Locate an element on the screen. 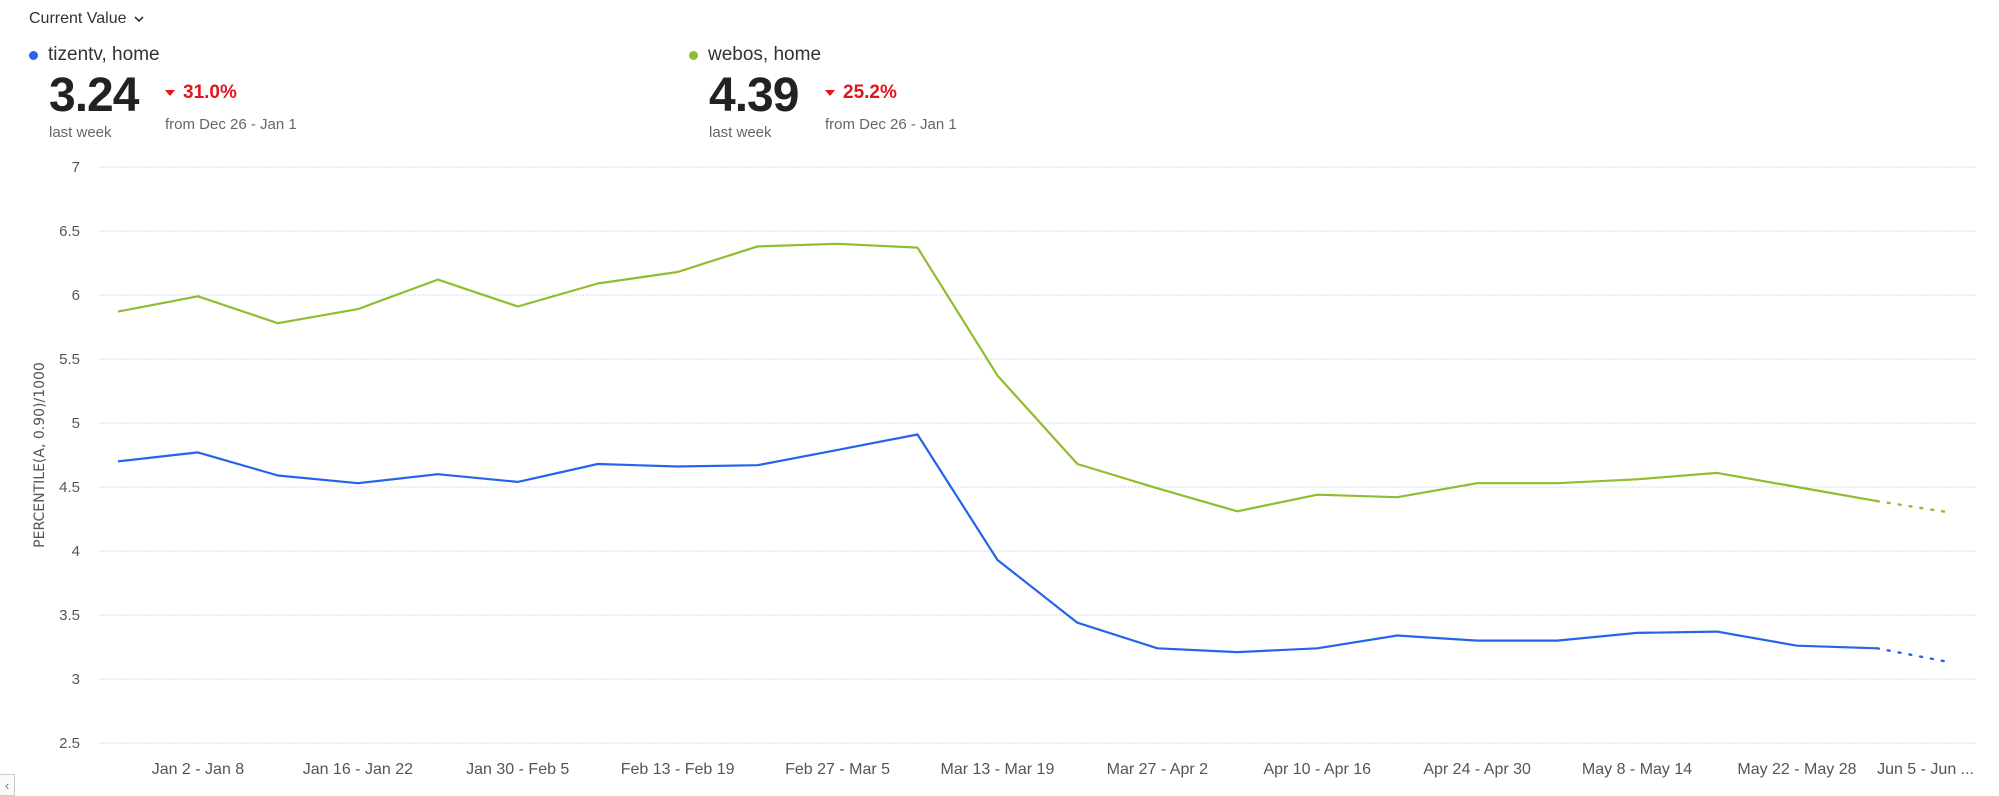  x-tick-label: Feb 13 - Feb 19 is located at coordinates (678, 769).